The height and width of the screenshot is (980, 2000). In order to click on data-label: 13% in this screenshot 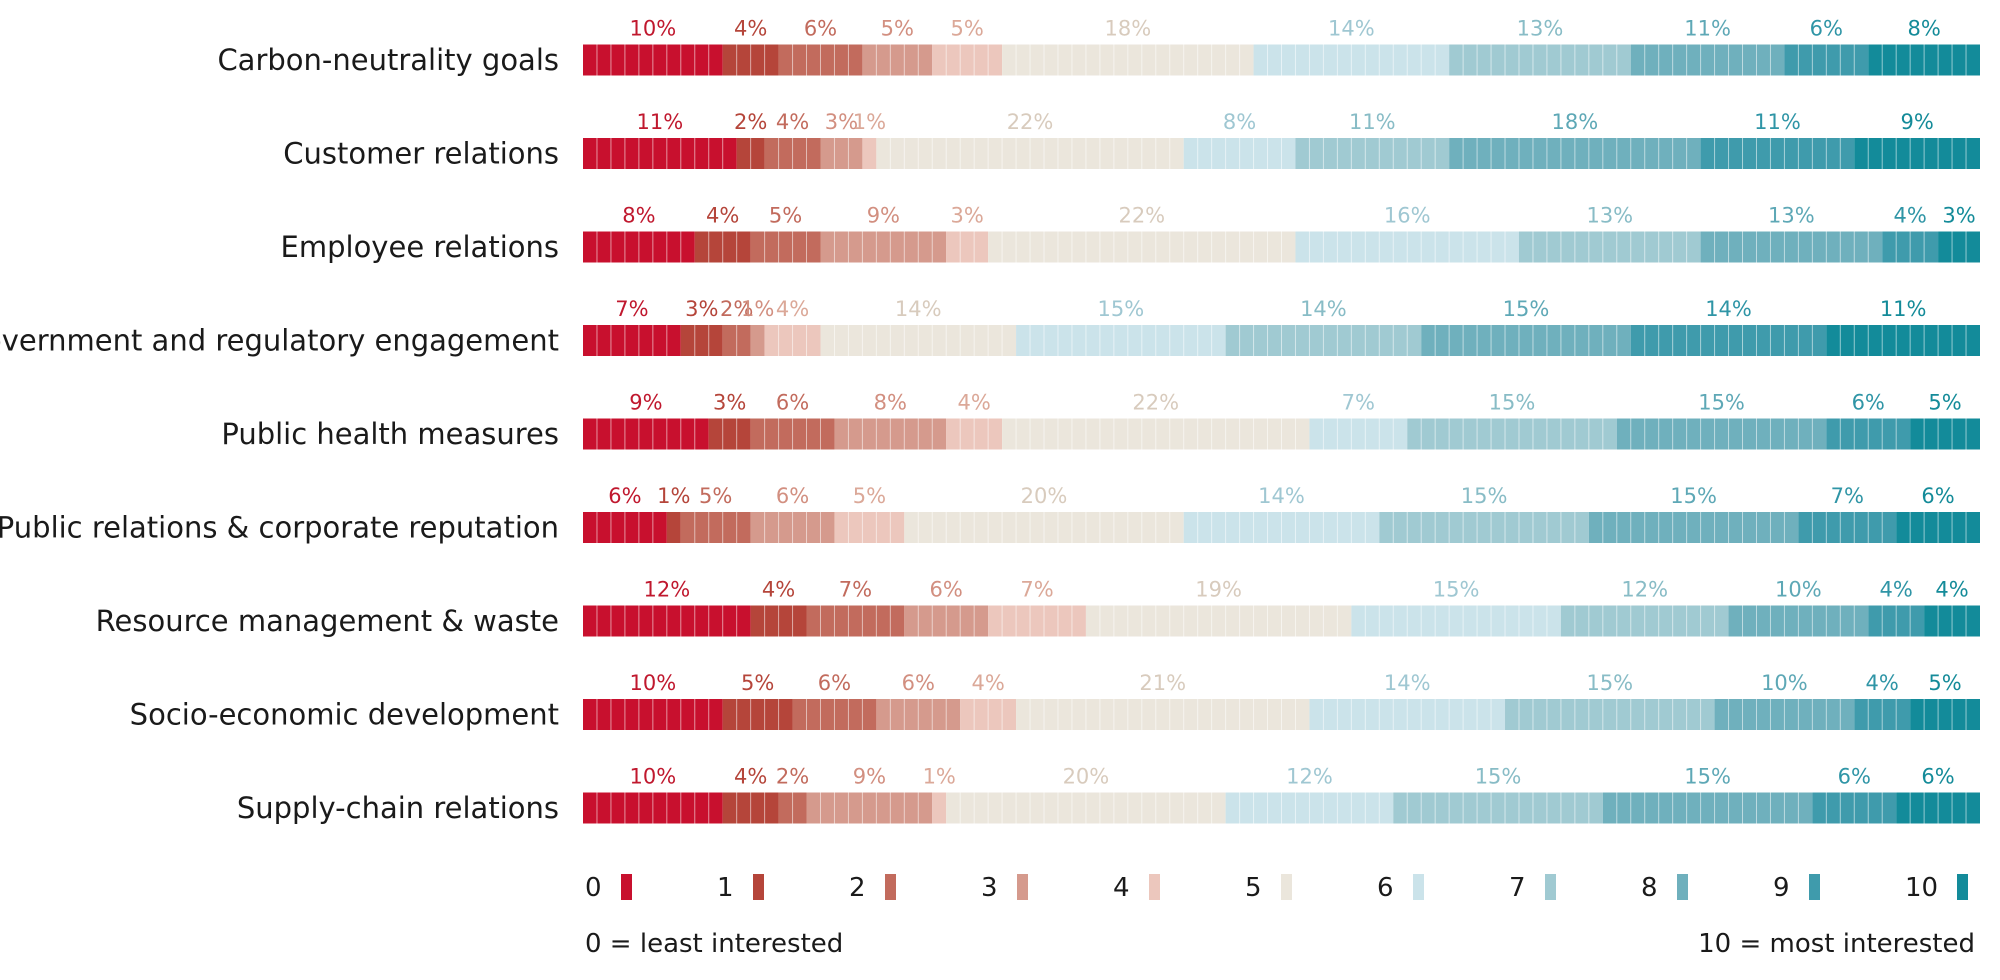, I will do `click(1540, 29)`.